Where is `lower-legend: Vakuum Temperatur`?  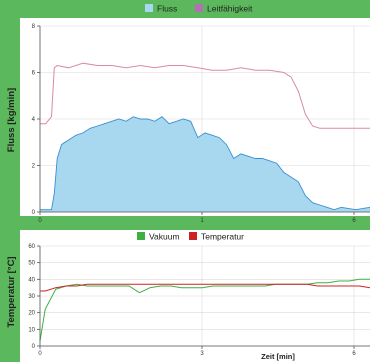 lower-legend: Vakuum Temperatur is located at coordinates (190, 237).